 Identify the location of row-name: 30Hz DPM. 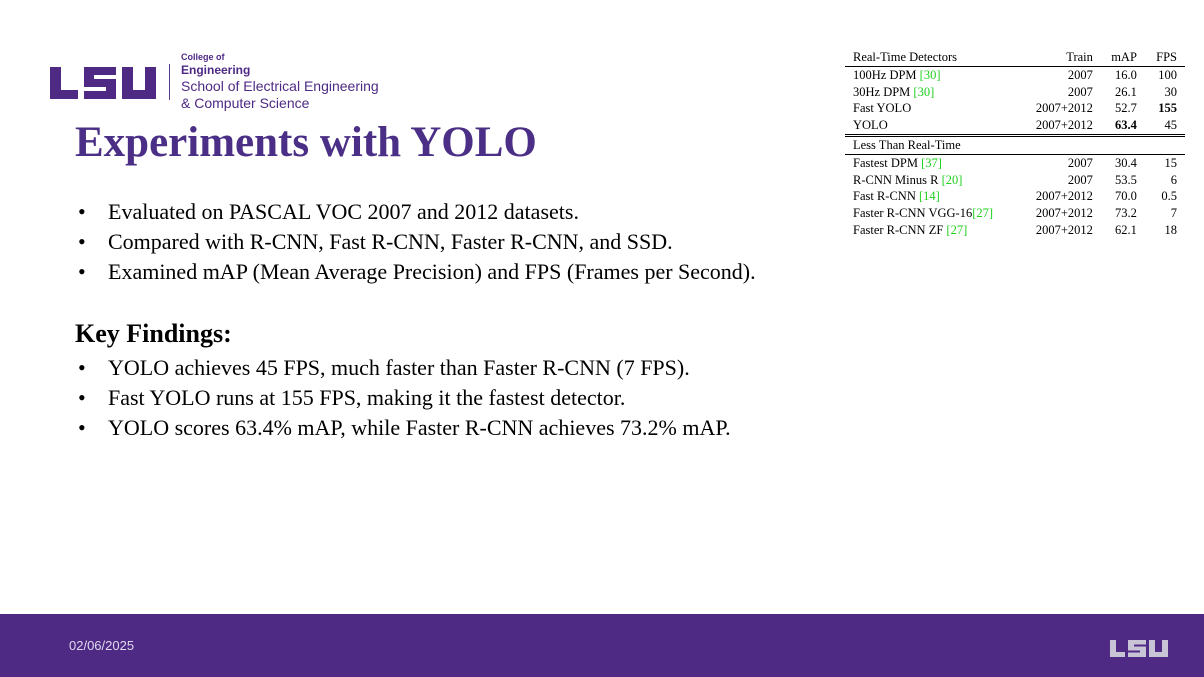
(883, 91).